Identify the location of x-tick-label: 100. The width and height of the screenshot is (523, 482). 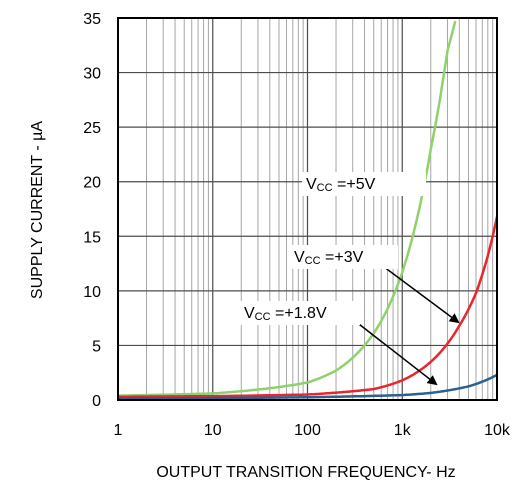
(307, 430).